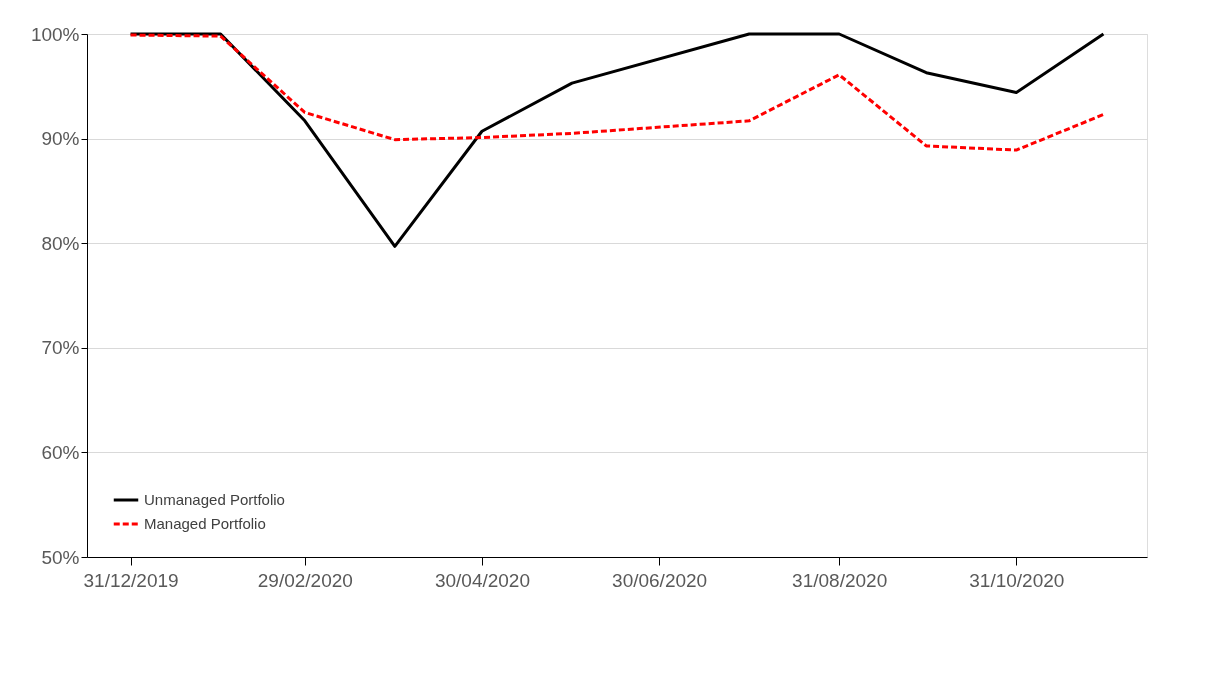 This screenshot has height=673, width=1213. What do you see at coordinates (305, 580) in the screenshot?
I see `x-tick-label: 29/02/2020` at bounding box center [305, 580].